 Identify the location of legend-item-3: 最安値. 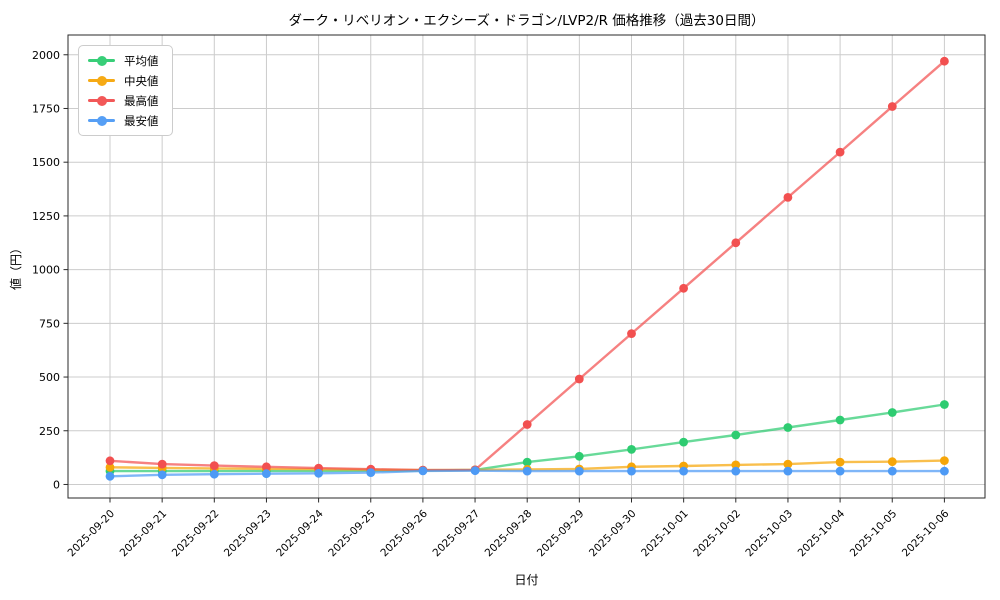
(123, 120).